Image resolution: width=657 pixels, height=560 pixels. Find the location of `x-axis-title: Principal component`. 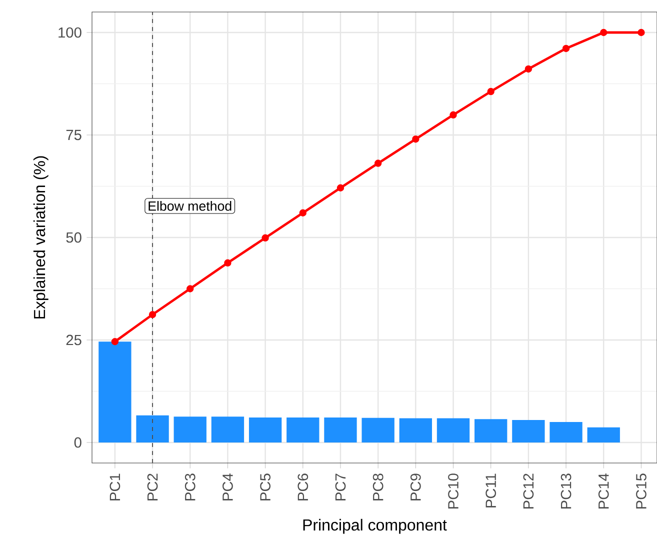

x-axis-title: Principal component is located at coordinates (375, 526).